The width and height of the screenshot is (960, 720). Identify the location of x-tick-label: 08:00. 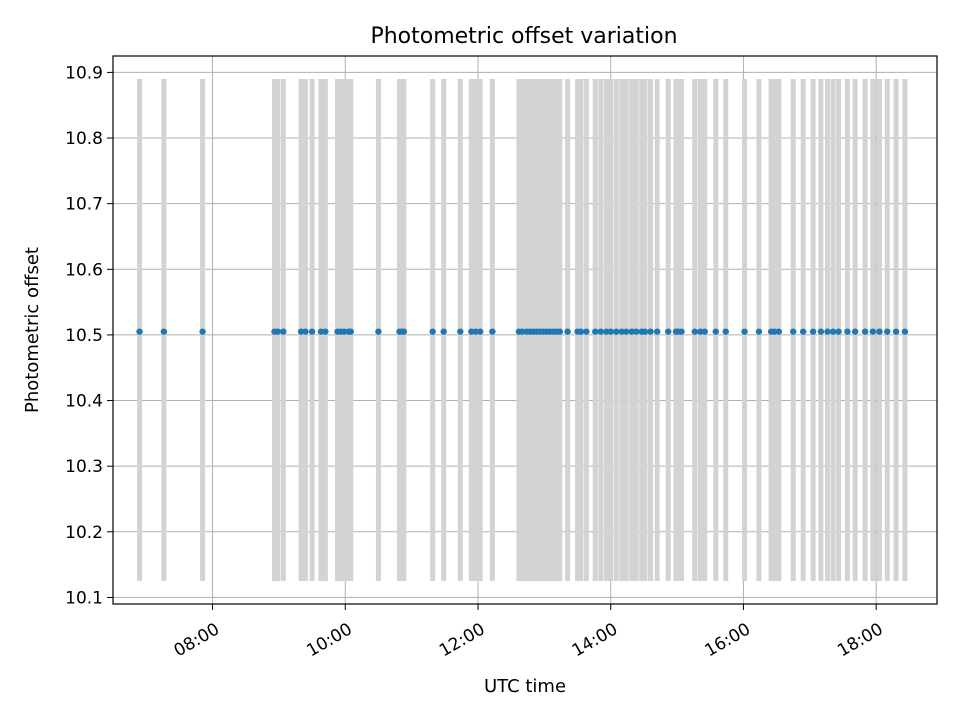
(197, 640).